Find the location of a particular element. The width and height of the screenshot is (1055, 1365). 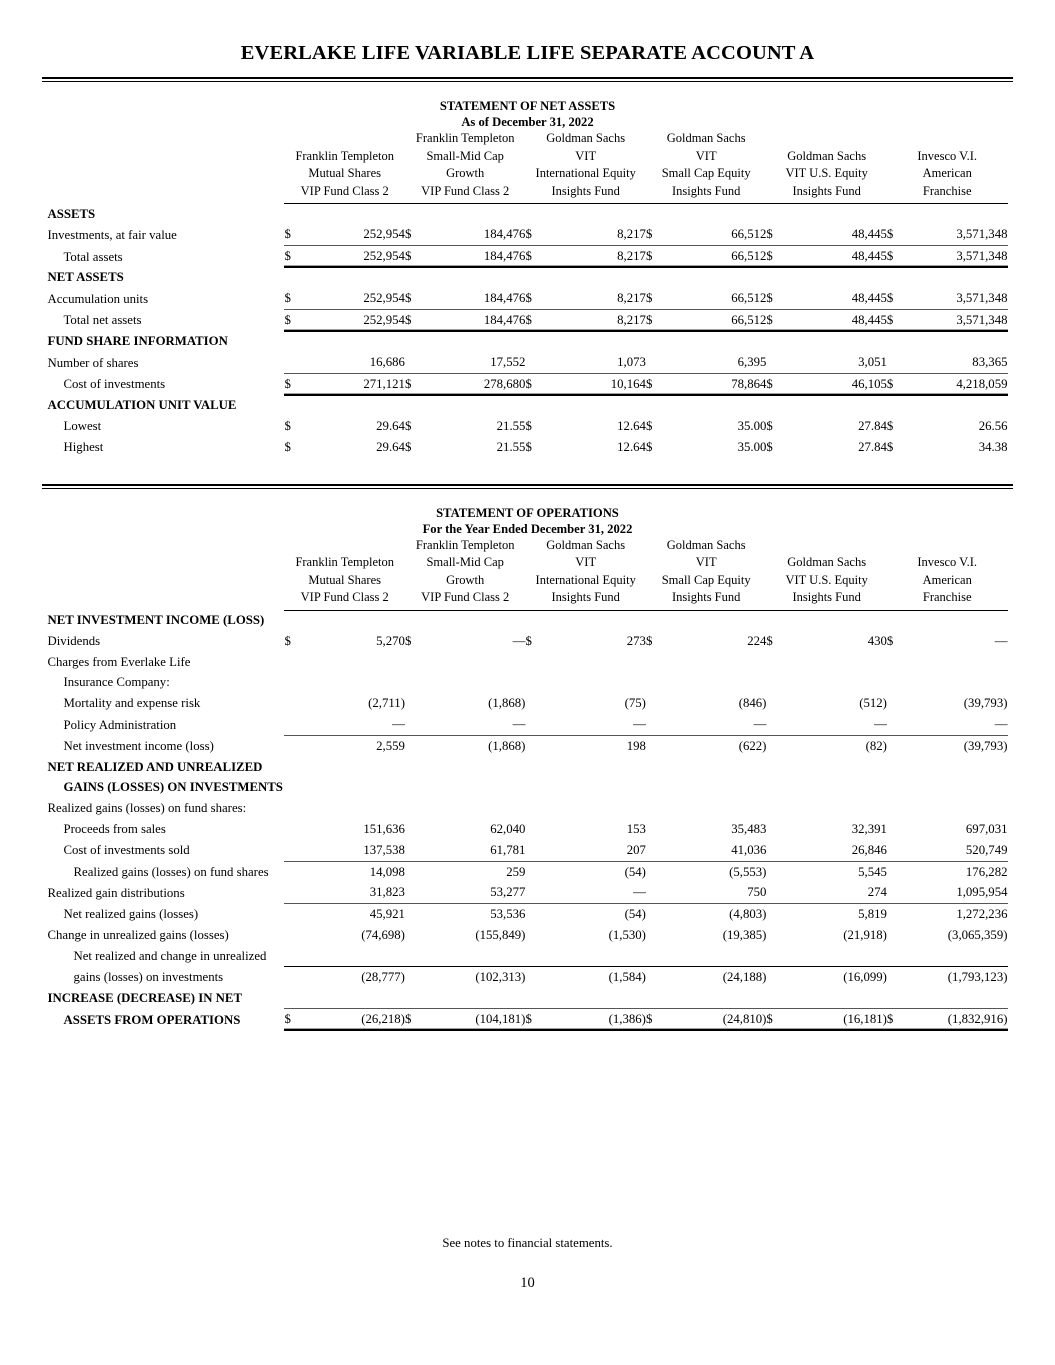

table-cell: 83,365 is located at coordinates (990, 362).